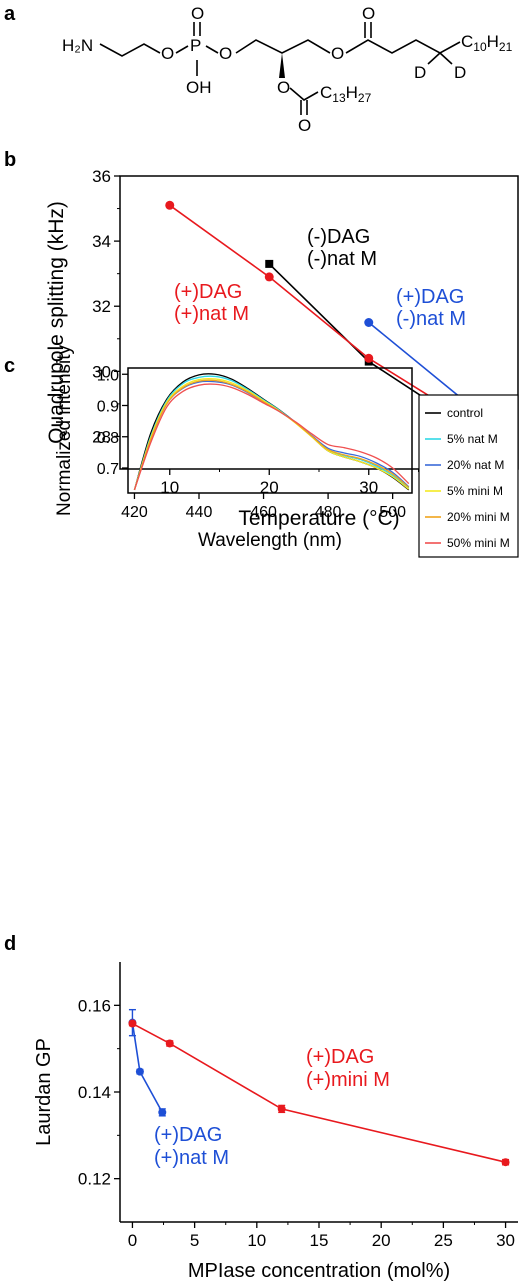 The width and height of the screenshot is (523, 1284). What do you see at coordinates (108, 407) in the screenshot?
I see `y-tick-label: 0.9` at bounding box center [108, 407].